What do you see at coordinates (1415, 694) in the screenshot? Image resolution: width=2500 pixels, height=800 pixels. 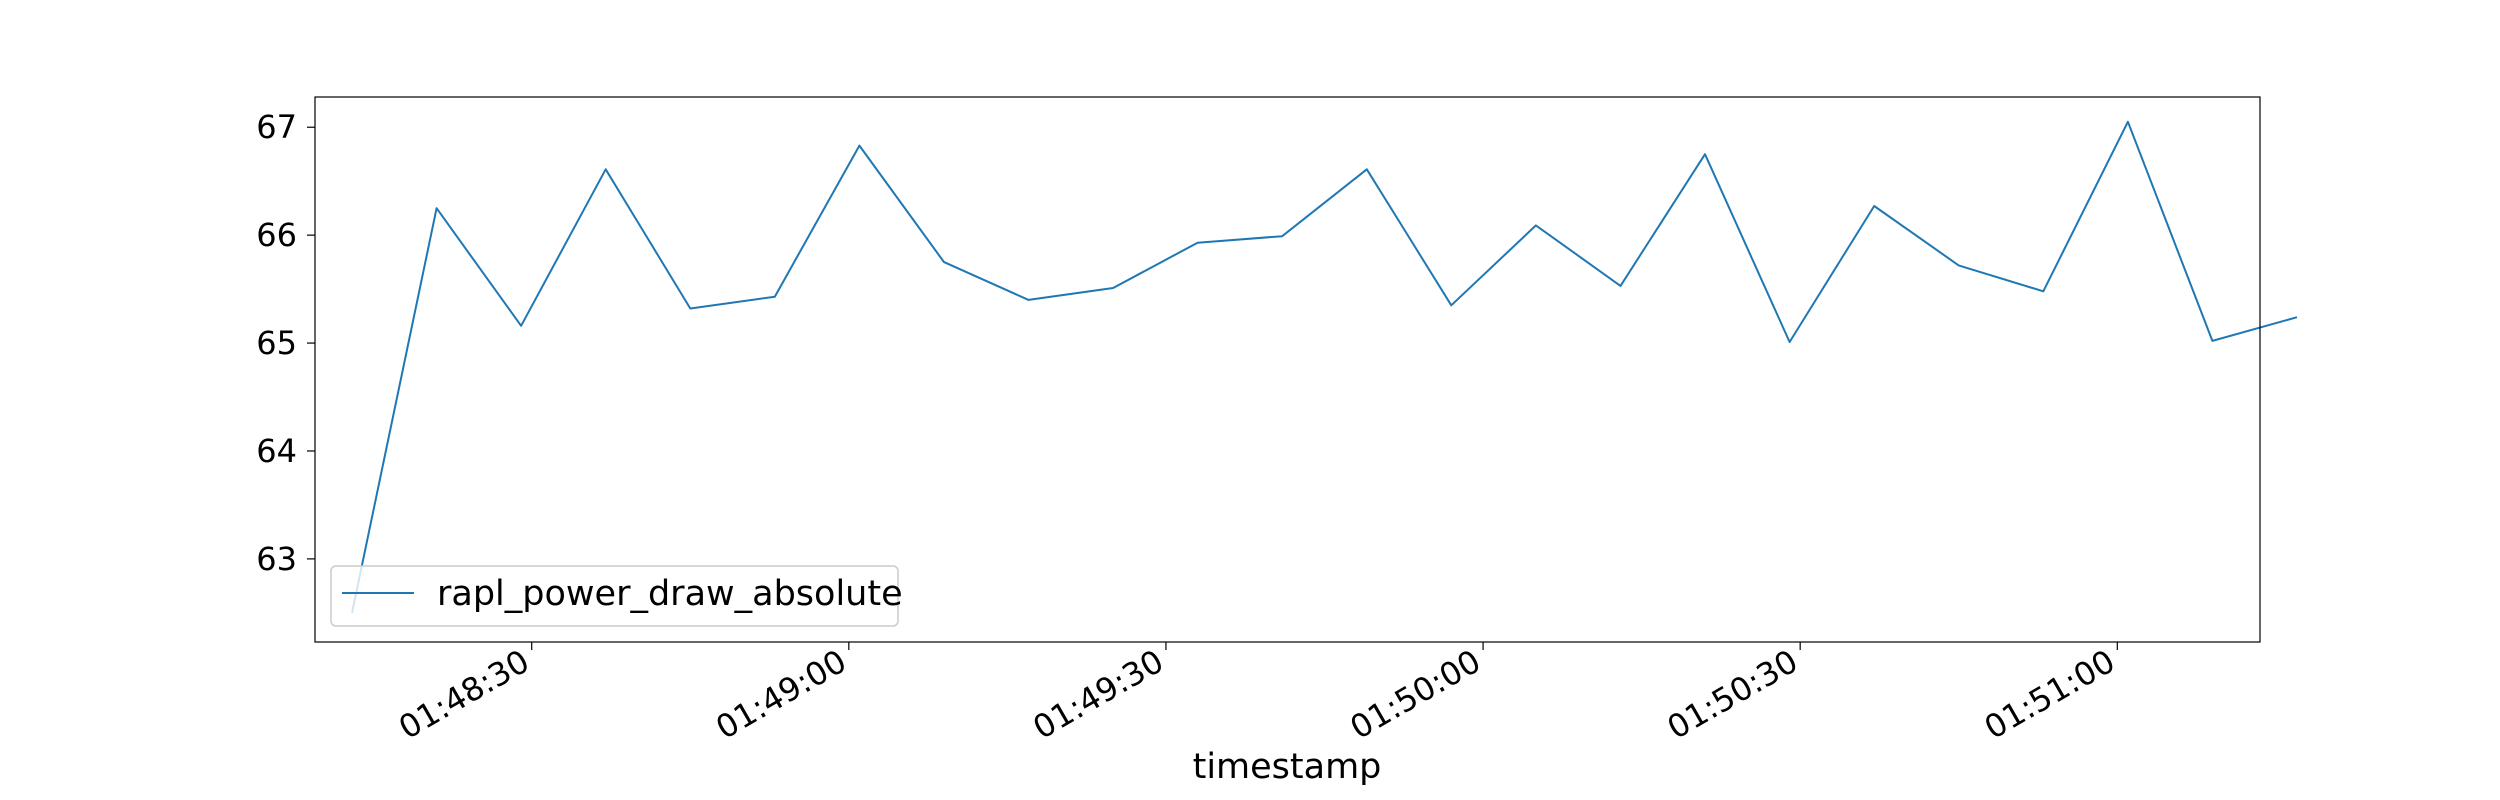 I see `x-tick-label: 01:50:00` at bounding box center [1415, 694].